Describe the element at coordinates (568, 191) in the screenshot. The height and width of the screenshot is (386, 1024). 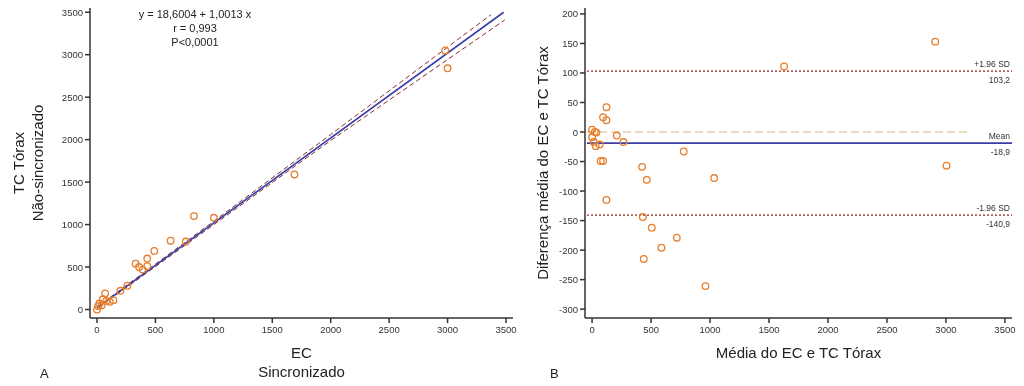
I see `y-tick-label: -100` at that location.